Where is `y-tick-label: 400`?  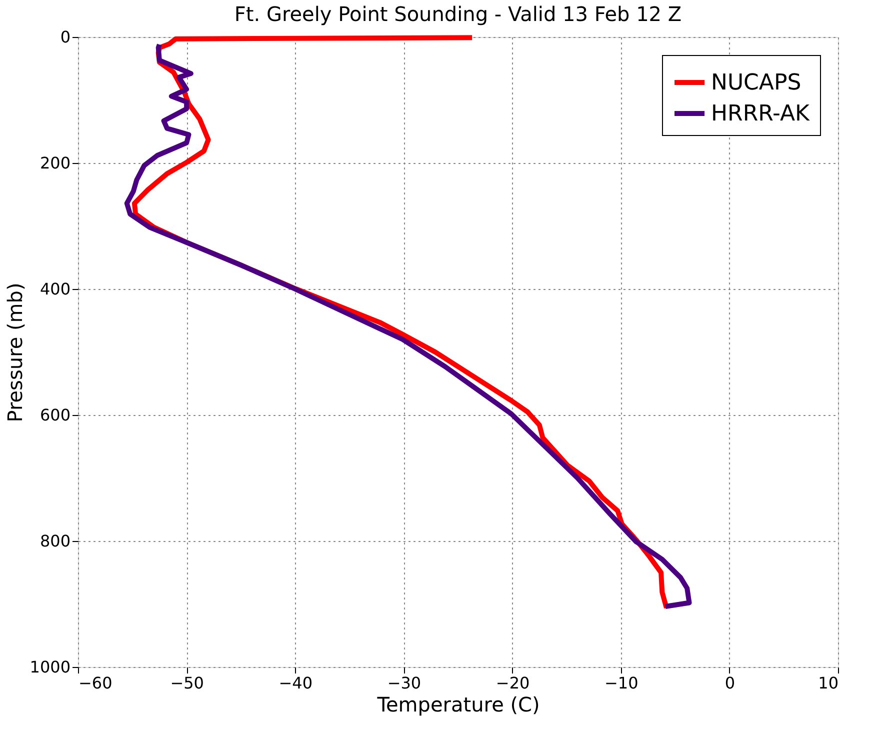 y-tick-label: 400 is located at coordinates (55, 289).